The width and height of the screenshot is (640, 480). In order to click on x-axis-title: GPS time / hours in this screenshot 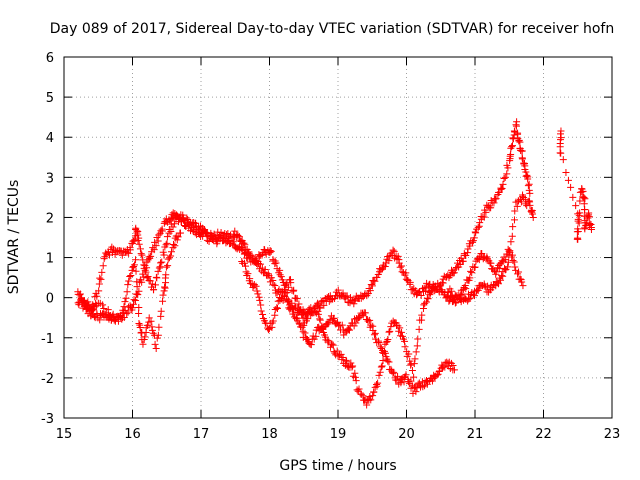, I will do `click(337, 466)`.